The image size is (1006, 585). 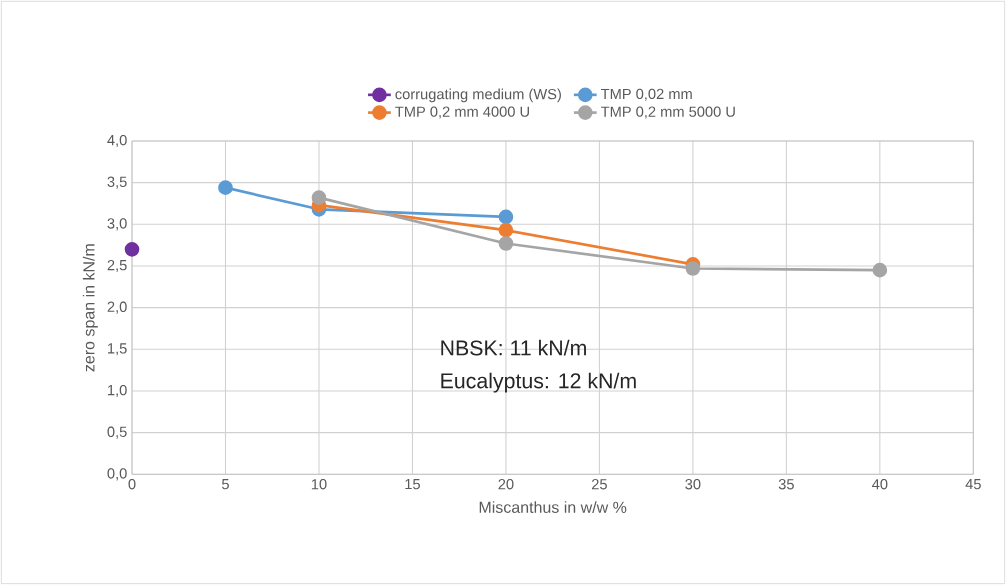 I want to click on y-tick-label: 3,0, so click(x=117, y=224).